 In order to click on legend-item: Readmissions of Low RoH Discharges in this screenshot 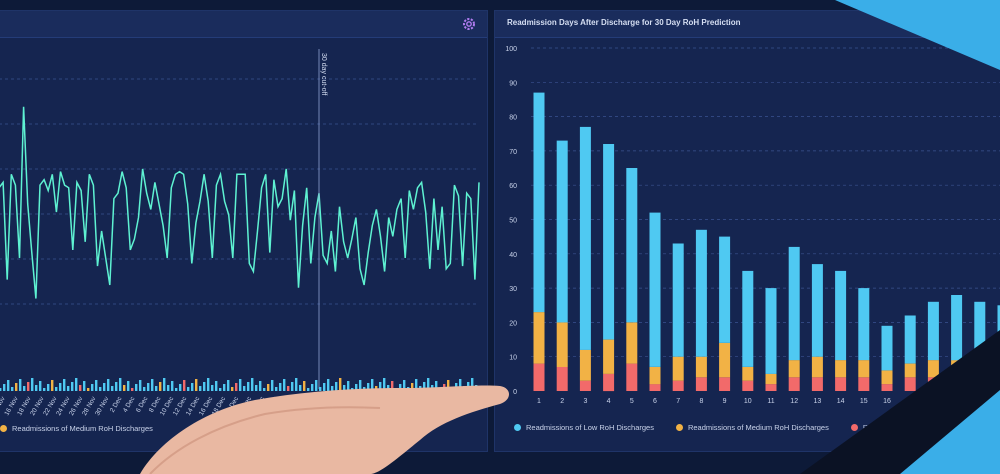, I will do `click(584, 427)`.